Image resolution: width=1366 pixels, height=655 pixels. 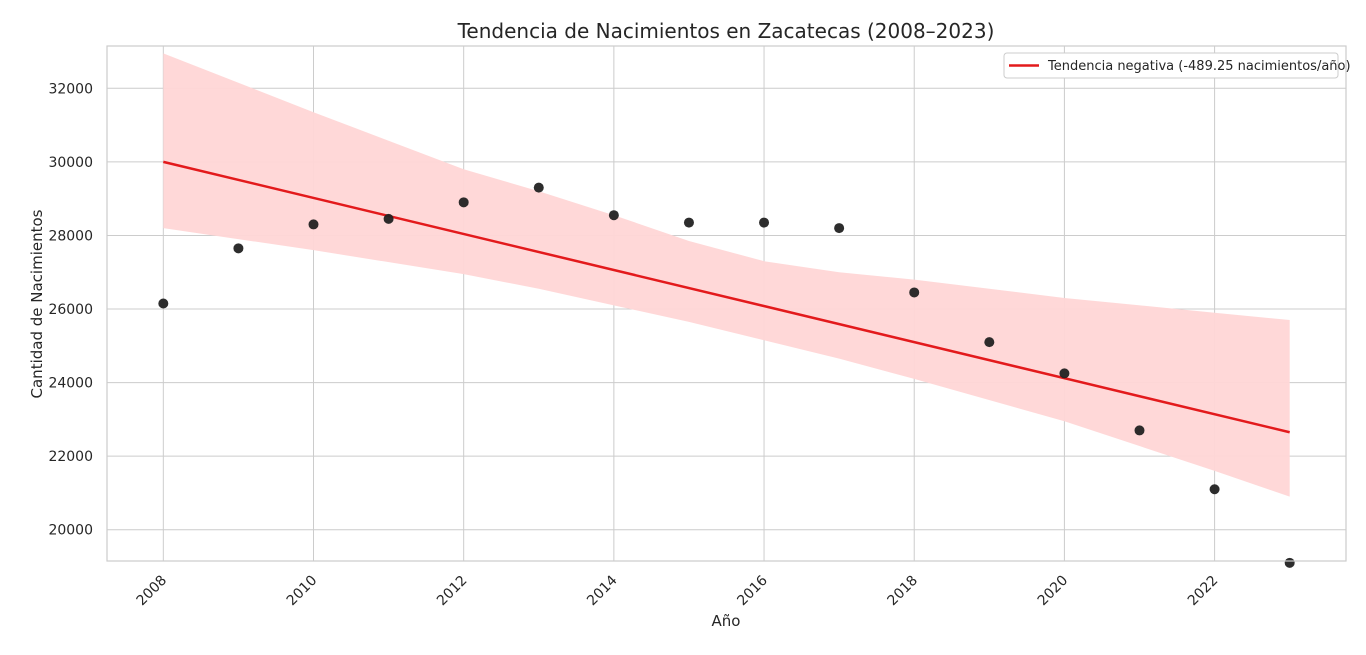 What do you see at coordinates (903, 591) in the screenshot?
I see `x-tick-label: 2018` at bounding box center [903, 591].